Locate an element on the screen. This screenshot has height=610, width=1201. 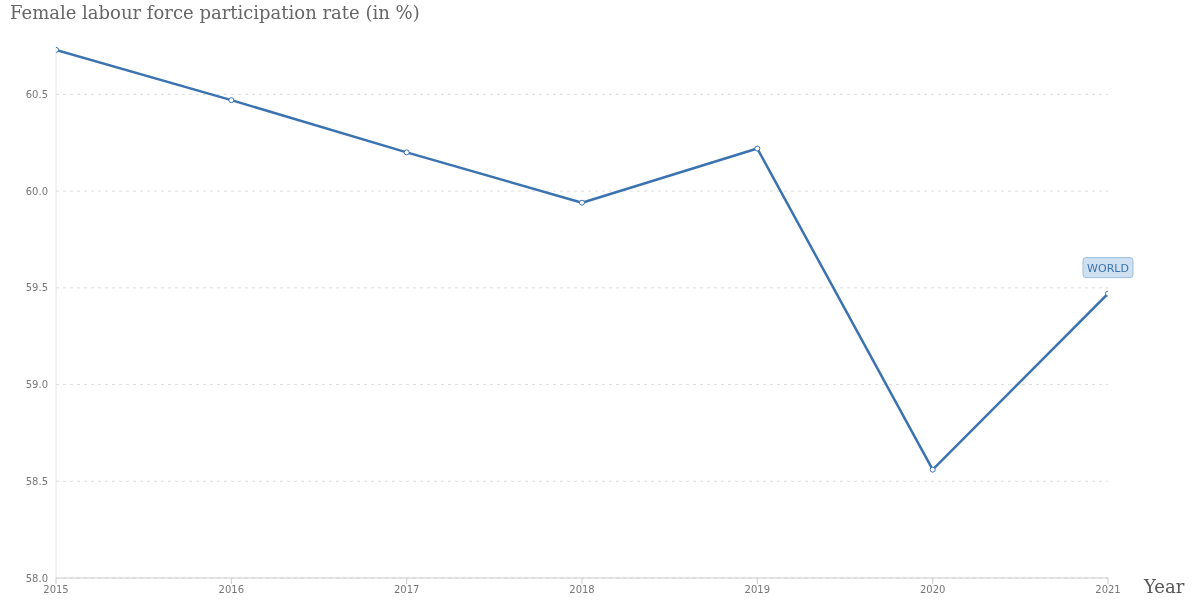
x-tick-label: 2019 is located at coordinates (757, 590).